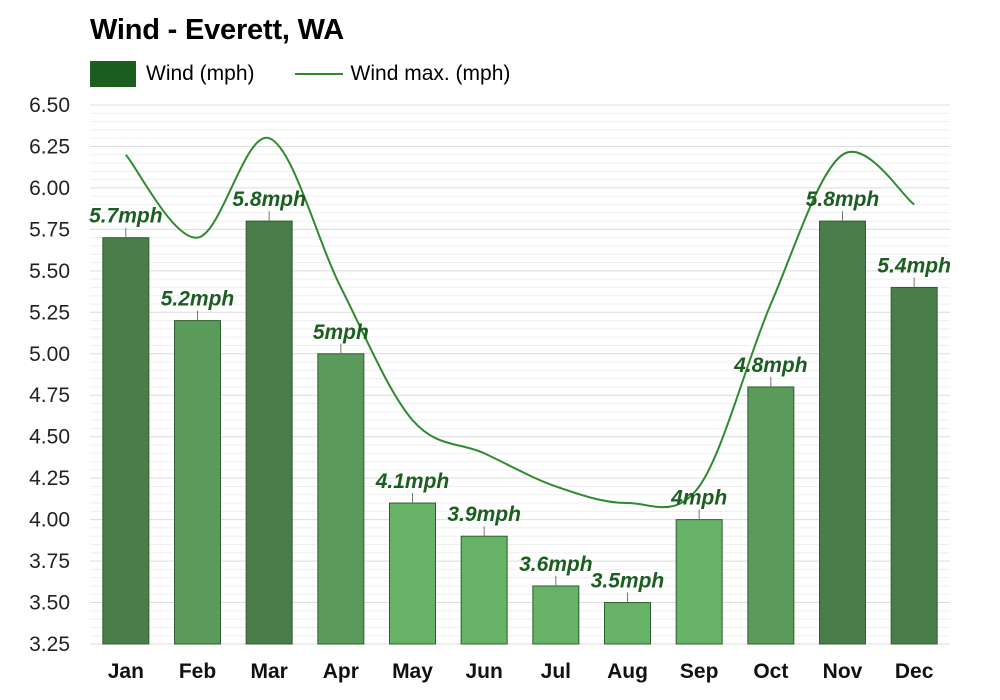 Image resolution: width=1000 pixels, height=700 pixels. I want to click on bar-mar, so click(269, 432).